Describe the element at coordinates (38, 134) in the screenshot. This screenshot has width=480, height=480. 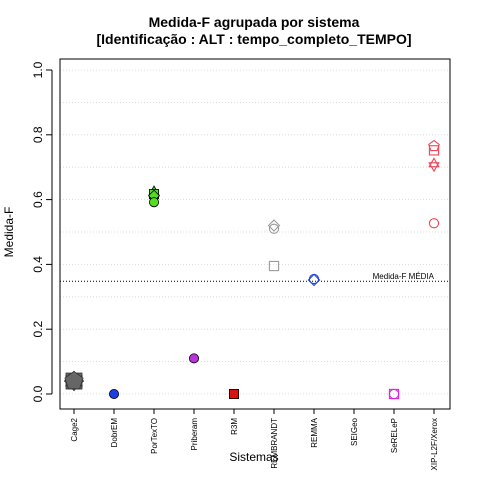
I see `y-tick-label: 0.8` at that location.